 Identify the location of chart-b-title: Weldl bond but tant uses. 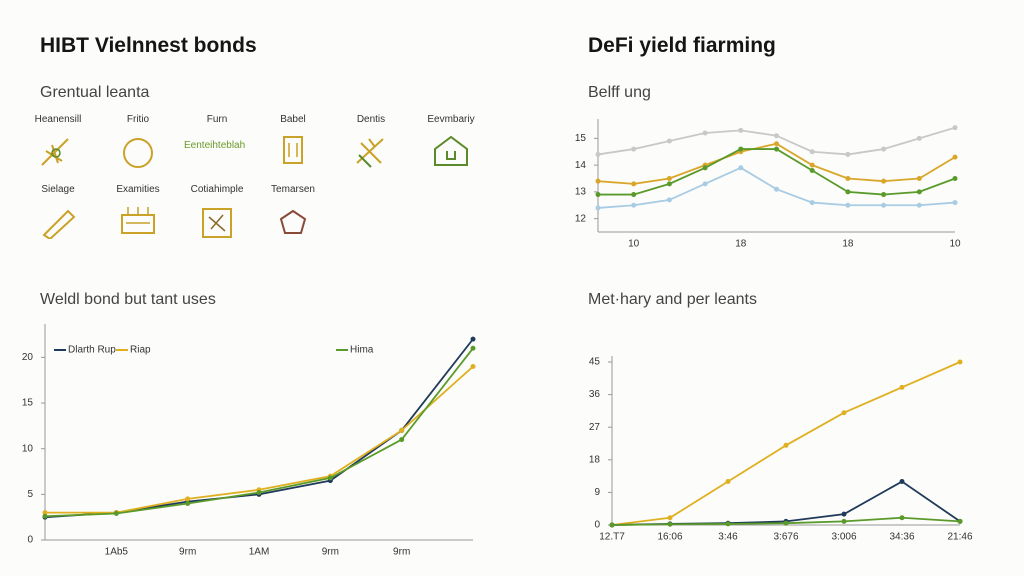
(128, 299).